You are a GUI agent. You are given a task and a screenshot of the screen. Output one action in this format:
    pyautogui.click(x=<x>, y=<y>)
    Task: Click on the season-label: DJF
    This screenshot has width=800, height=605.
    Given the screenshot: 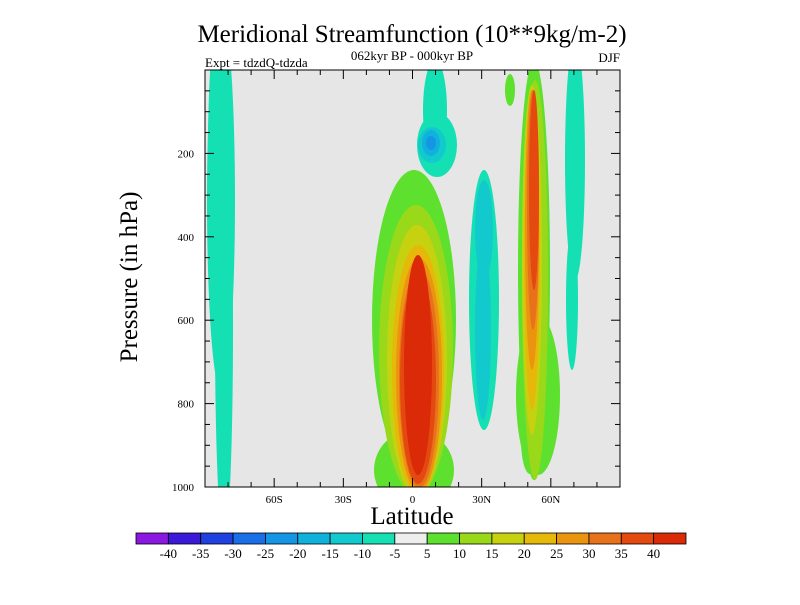 What is the action you would take?
    pyautogui.click(x=609, y=57)
    